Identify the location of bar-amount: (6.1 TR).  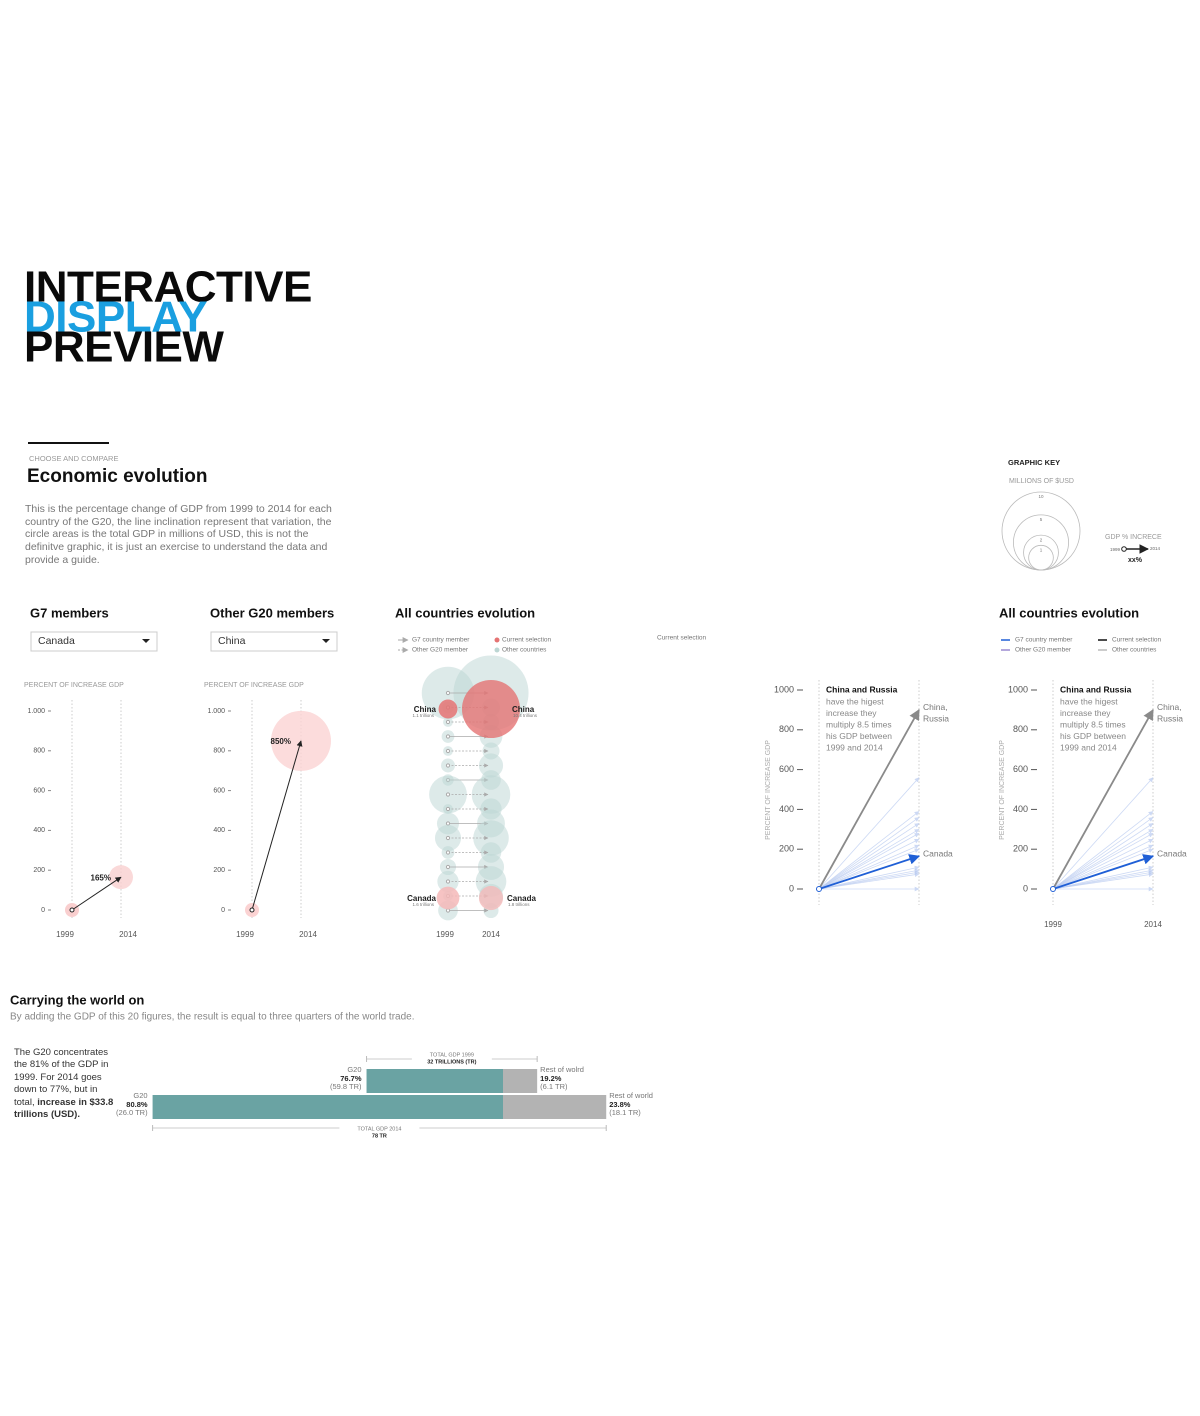
(554, 1086).